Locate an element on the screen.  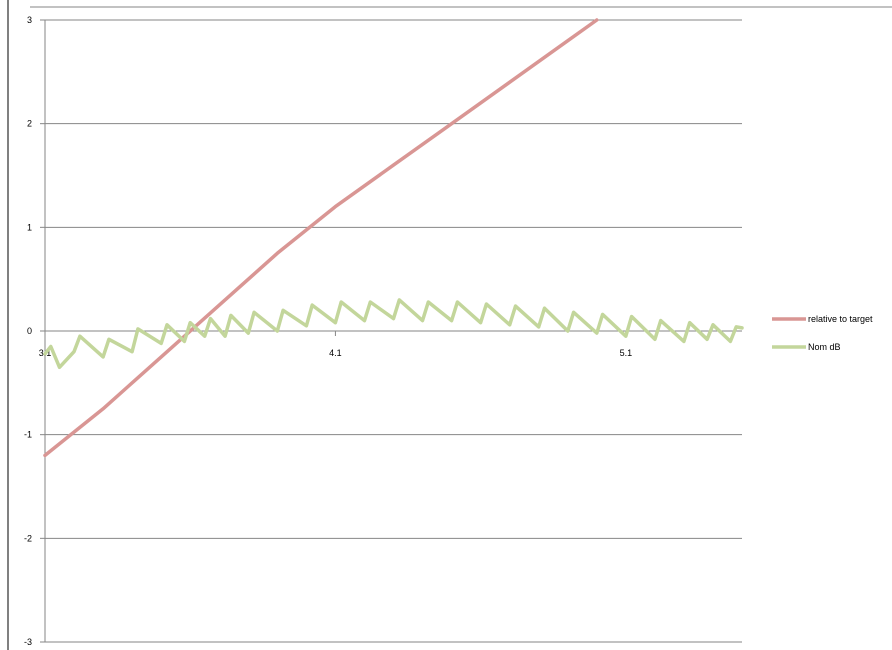
y-tick-label: 1 is located at coordinates (29, 227).